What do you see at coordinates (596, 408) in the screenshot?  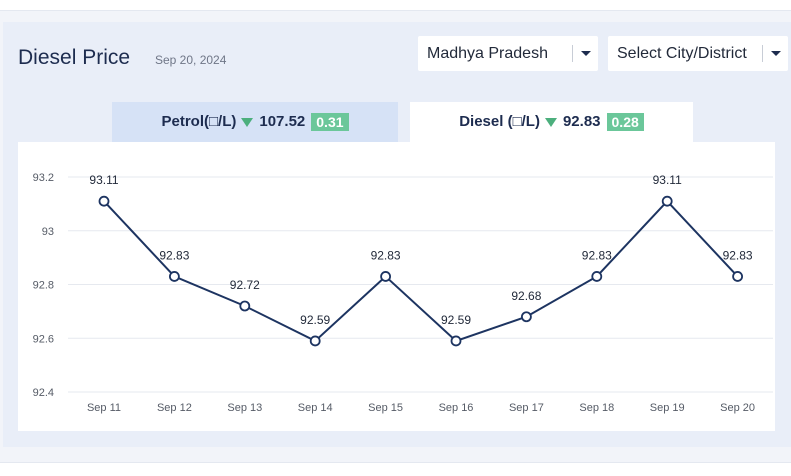 I see `x-tick-label: Sep 18` at bounding box center [596, 408].